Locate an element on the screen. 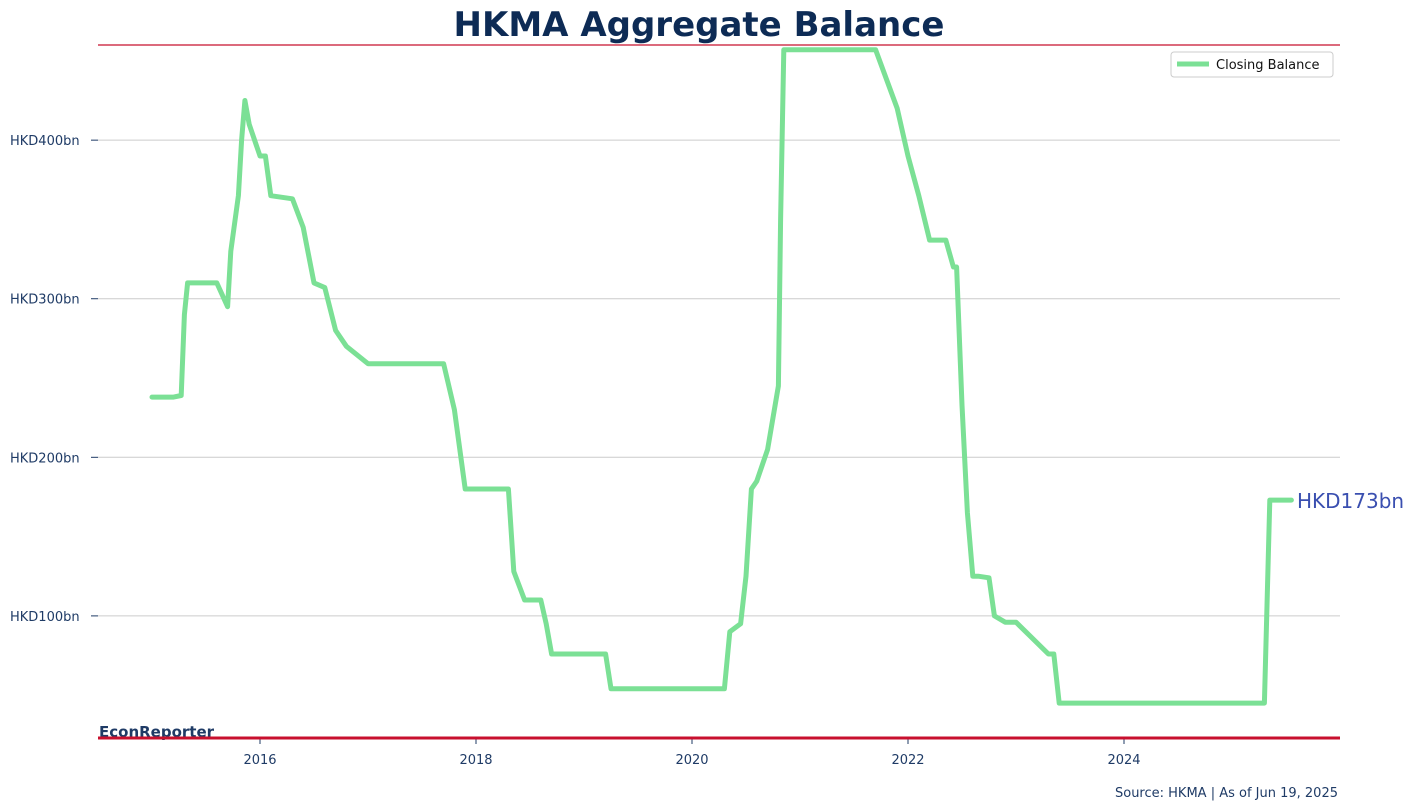 The width and height of the screenshot is (1417, 810). y-tick-label: HKD400bn is located at coordinates (45, 141).